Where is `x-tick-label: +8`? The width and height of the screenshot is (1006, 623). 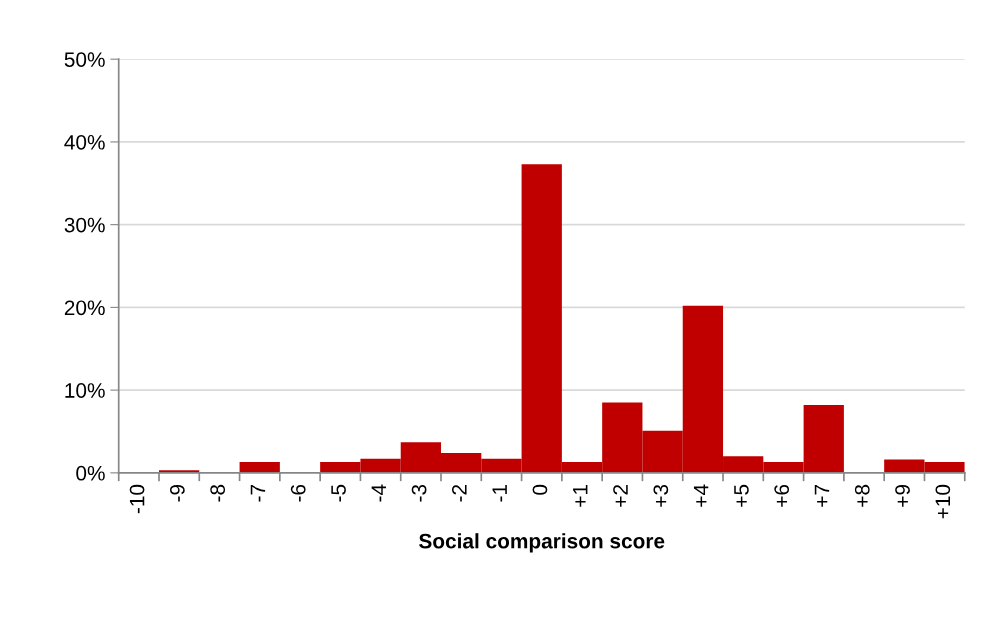
x-tick-label: +8 is located at coordinates (862, 495).